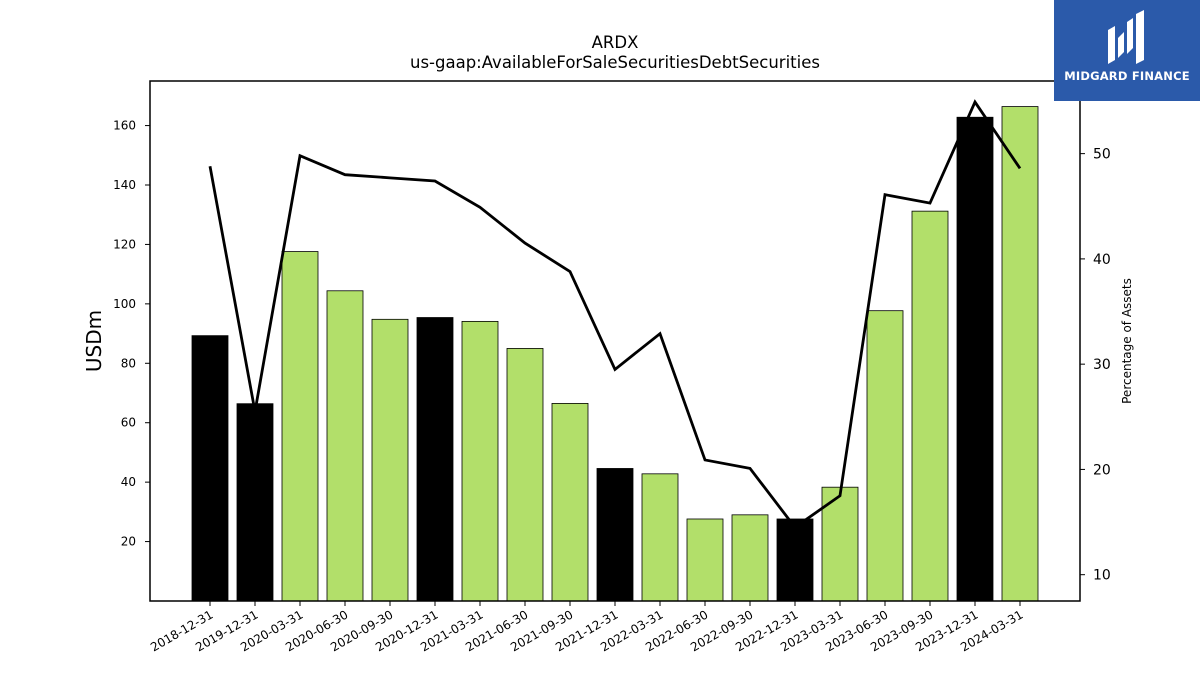 This screenshot has height=675, width=1200. What do you see at coordinates (94, 341) in the screenshot?
I see `y-axis-label: USDm` at bounding box center [94, 341].